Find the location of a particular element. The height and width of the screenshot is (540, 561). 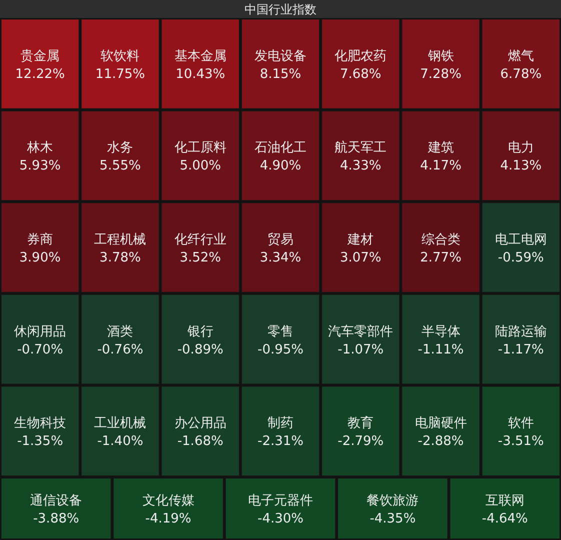

data-label: 2.77% is located at coordinates (441, 258).